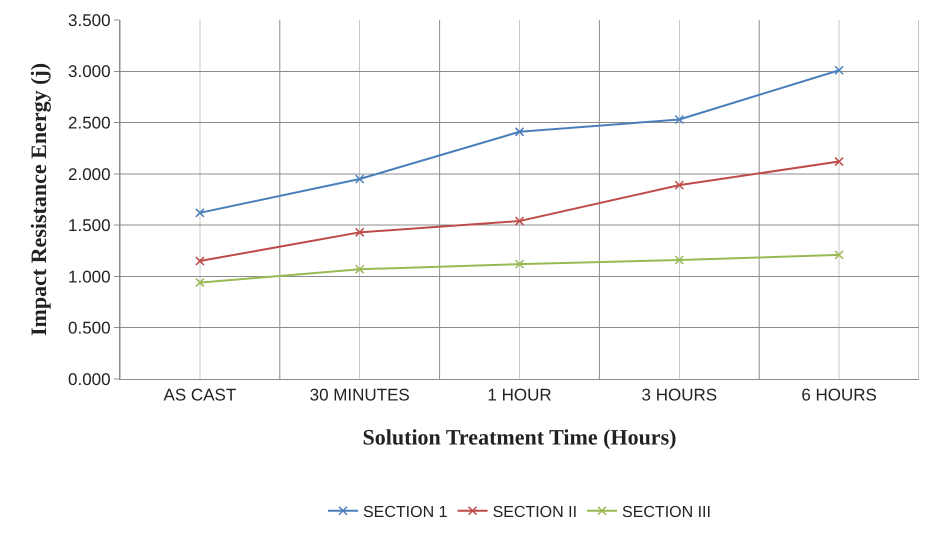 Image resolution: width=934 pixels, height=540 pixels. I want to click on y-tick-label: 3.000, so click(89, 72).